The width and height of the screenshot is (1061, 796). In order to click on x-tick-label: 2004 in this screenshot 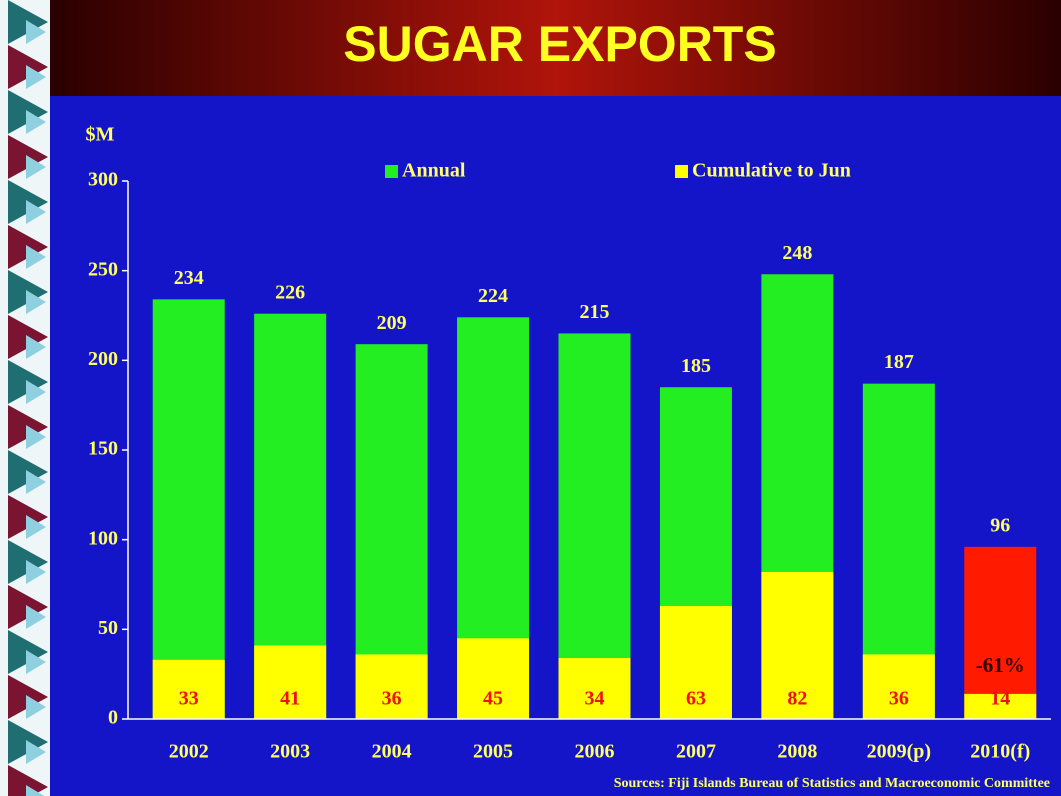, I will do `click(392, 752)`.